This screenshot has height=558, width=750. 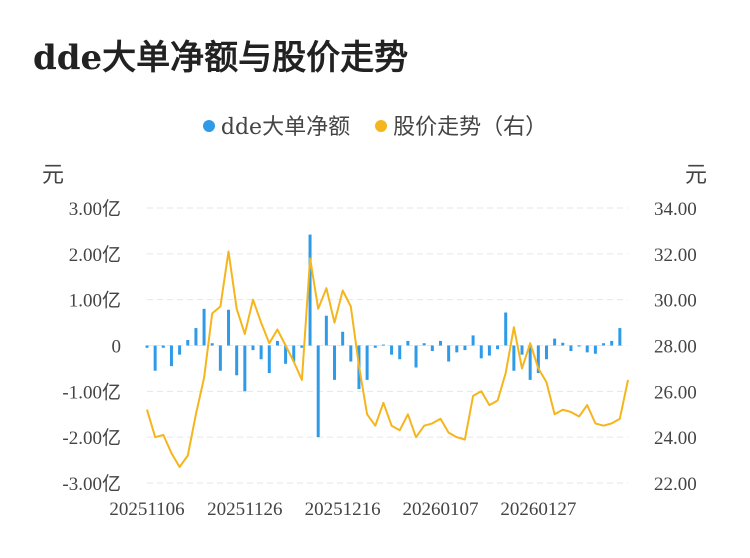 What do you see at coordinates (95, 209) in the screenshot?
I see `left-tick-label: 3.00亿` at bounding box center [95, 209].